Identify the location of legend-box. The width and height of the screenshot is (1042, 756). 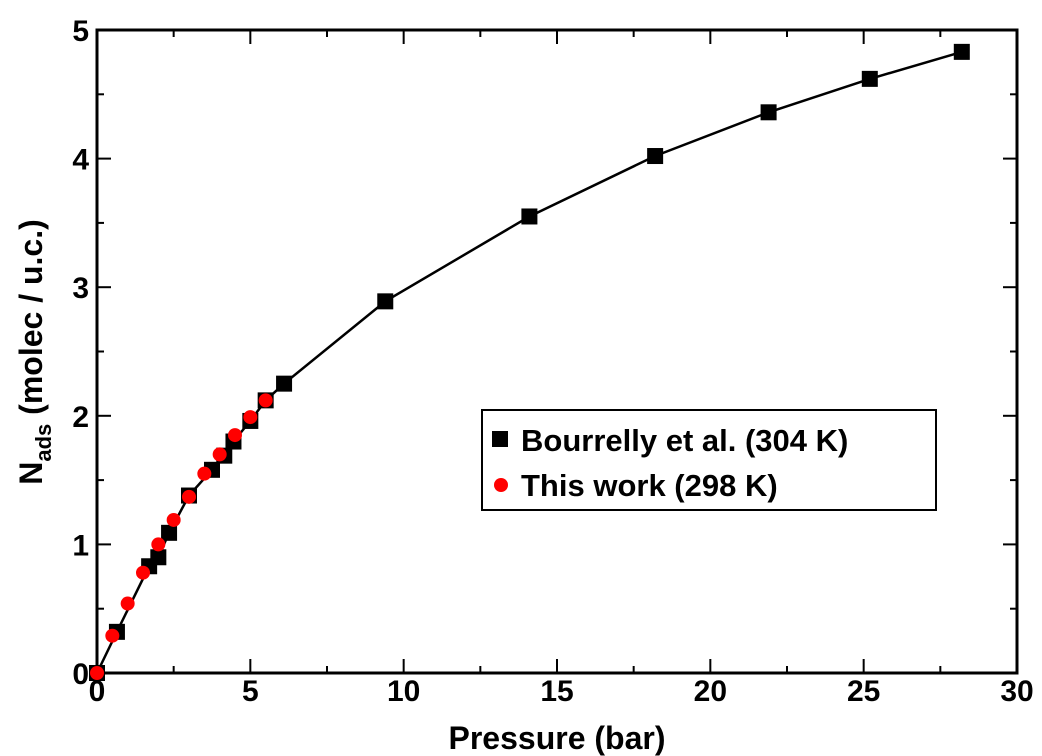
(709, 460).